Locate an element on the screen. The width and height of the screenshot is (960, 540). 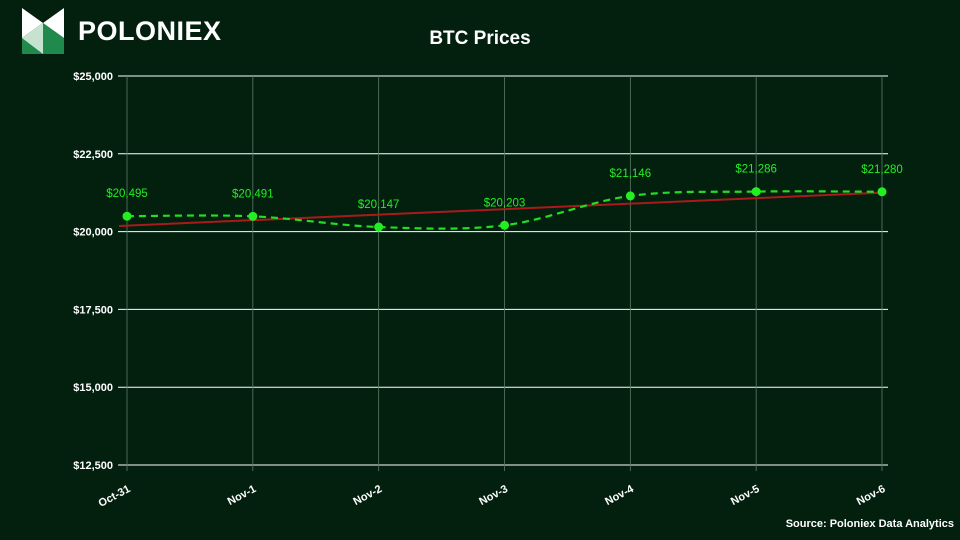
y-tick-label: $15,000 is located at coordinates (93, 388).